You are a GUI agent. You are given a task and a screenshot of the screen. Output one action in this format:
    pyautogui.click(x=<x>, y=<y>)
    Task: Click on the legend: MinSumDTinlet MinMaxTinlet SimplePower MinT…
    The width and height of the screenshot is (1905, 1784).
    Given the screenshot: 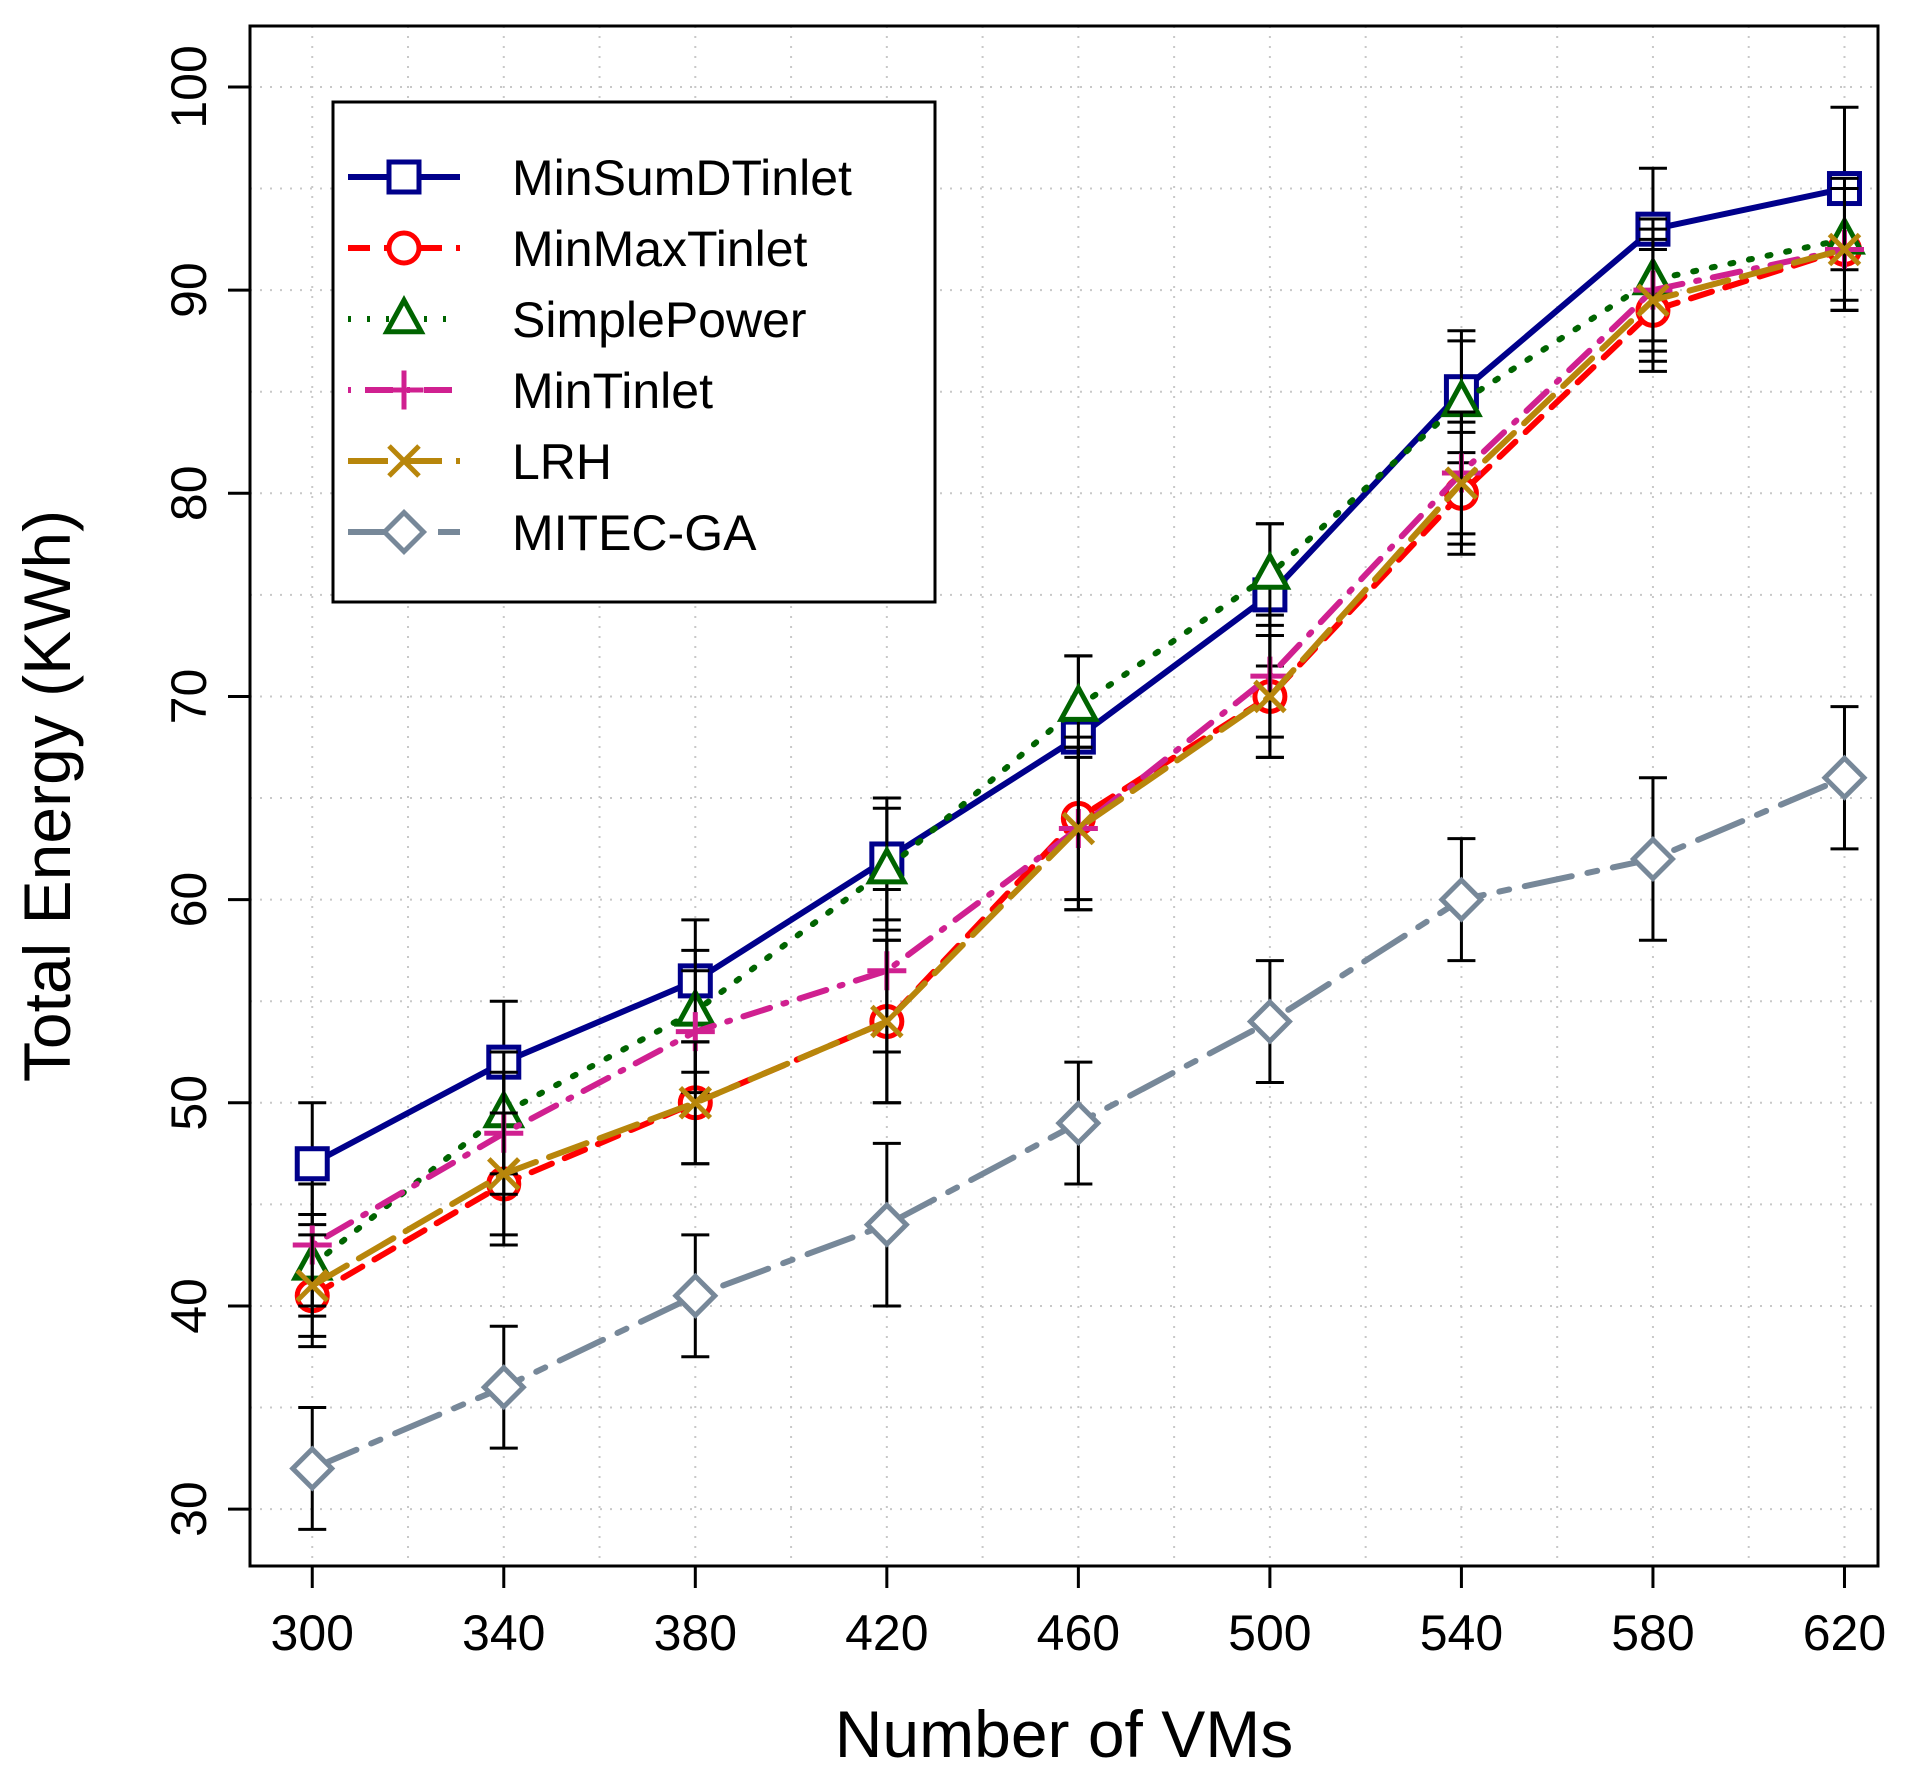 What is the action you would take?
    pyautogui.click(x=634, y=352)
    